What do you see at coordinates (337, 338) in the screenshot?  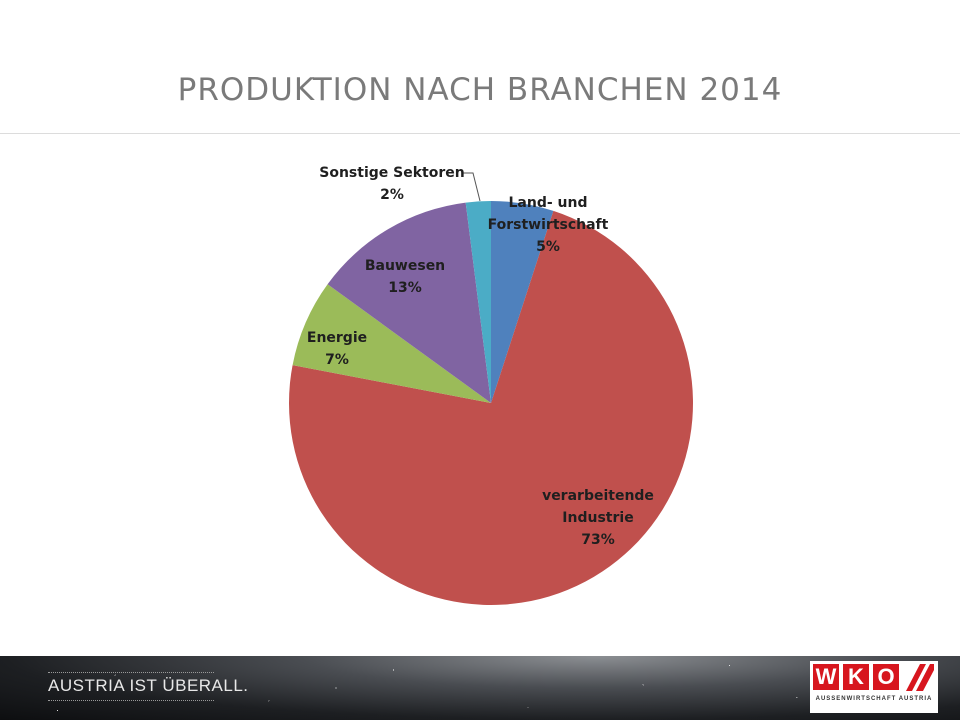 I see `label-name-line: Energie` at bounding box center [337, 338].